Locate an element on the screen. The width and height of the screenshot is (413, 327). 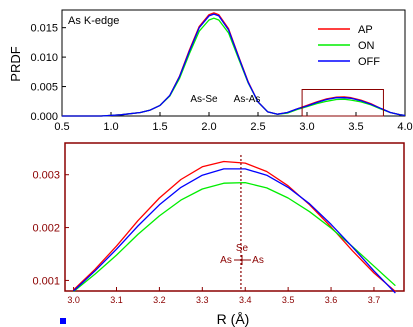
bottom-xtick-label: 3.0 is located at coordinates (73, 300).